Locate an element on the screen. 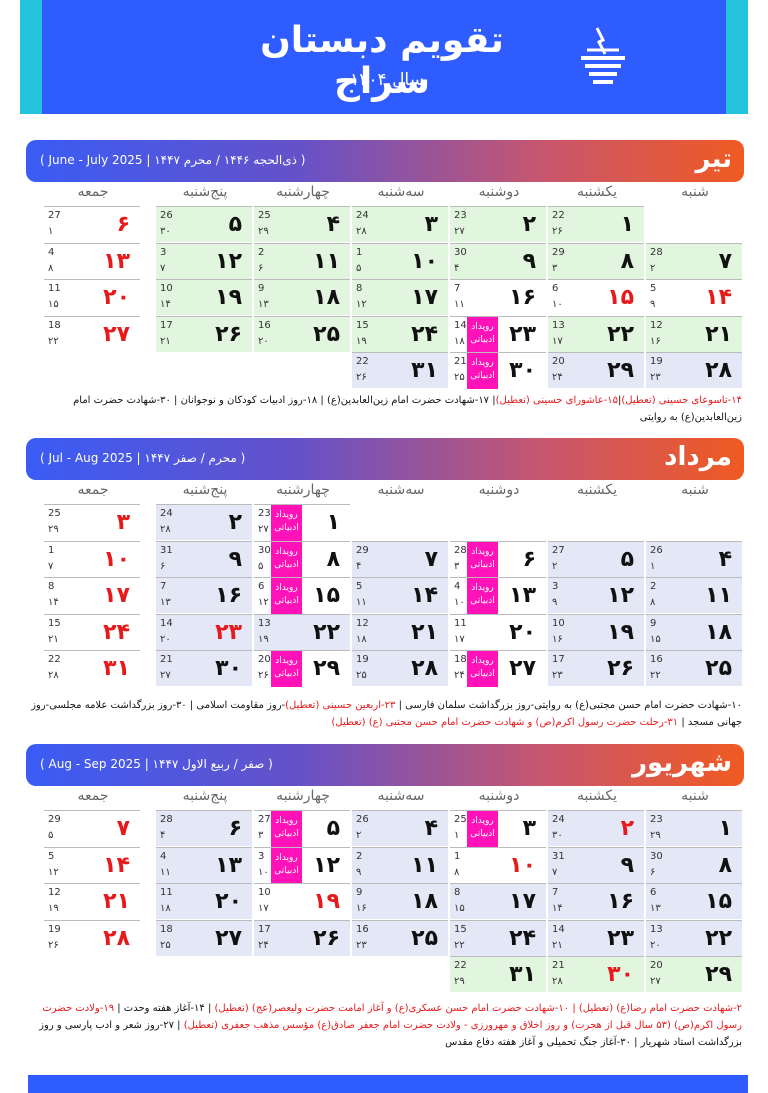 The height and width of the screenshot is (1093, 768). day-cell: ۲۵ 16 ۲۰ is located at coordinates (302, 333).